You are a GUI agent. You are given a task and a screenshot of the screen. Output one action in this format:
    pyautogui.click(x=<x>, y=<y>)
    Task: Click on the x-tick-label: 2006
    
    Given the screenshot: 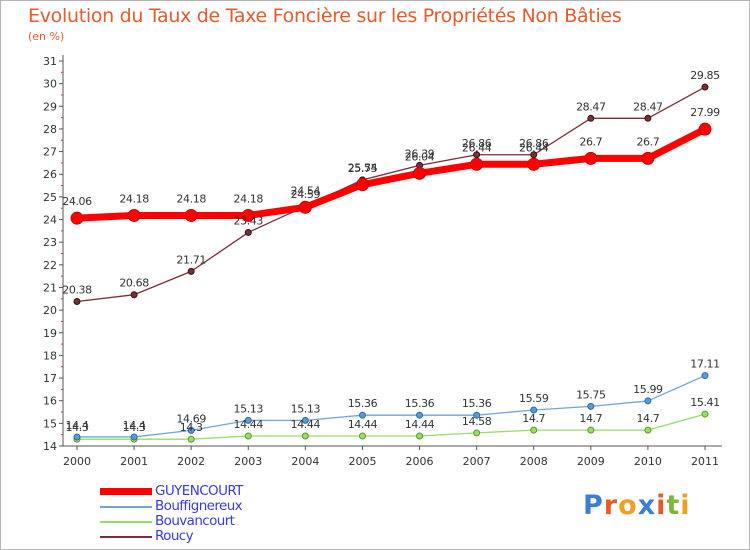 What is the action you would take?
    pyautogui.click(x=420, y=461)
    